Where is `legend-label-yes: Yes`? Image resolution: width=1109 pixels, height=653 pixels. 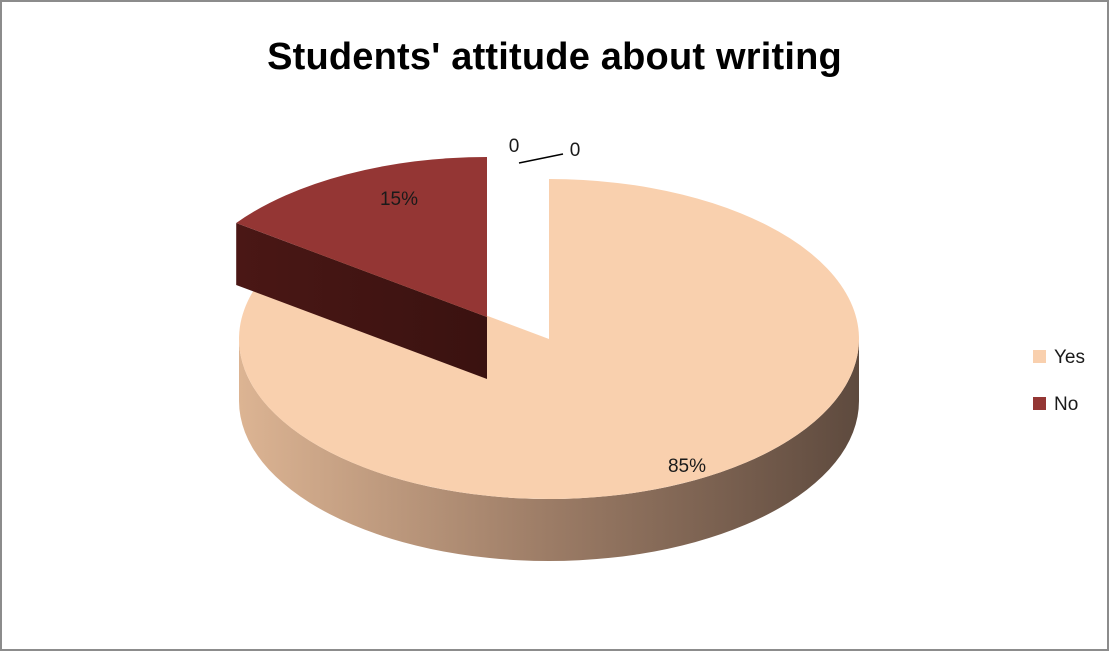 legend-label-yes: Yes is located at coordinates (1069, 357).